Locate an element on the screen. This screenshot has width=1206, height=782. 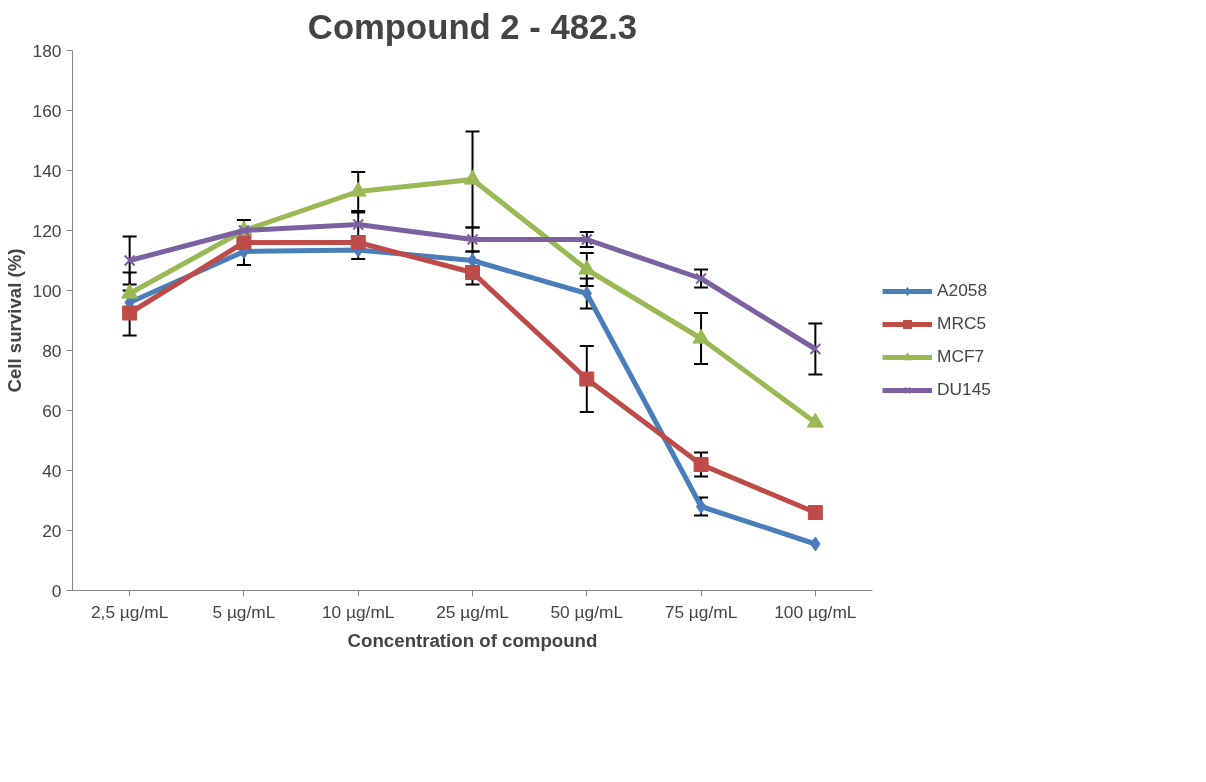
y-tick-label: 20 is located at coordinates (52, 530).